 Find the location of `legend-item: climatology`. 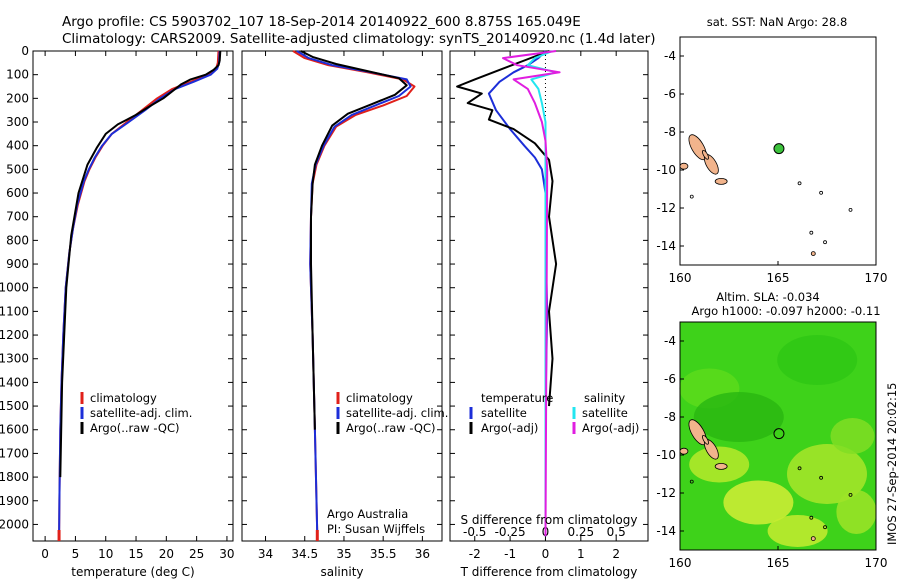

legend-item: climatology is located at coordinates (123, 398).